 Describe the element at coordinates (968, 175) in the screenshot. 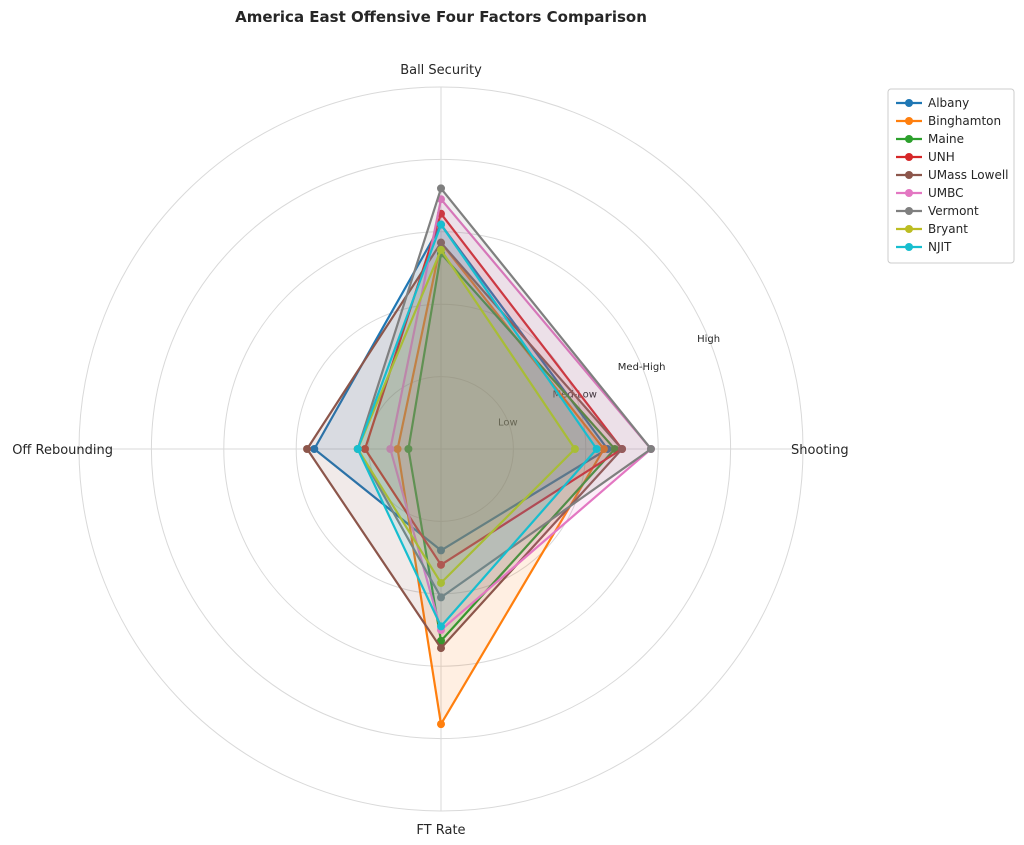

I see `legend-label: UMass Lowell` at that location.